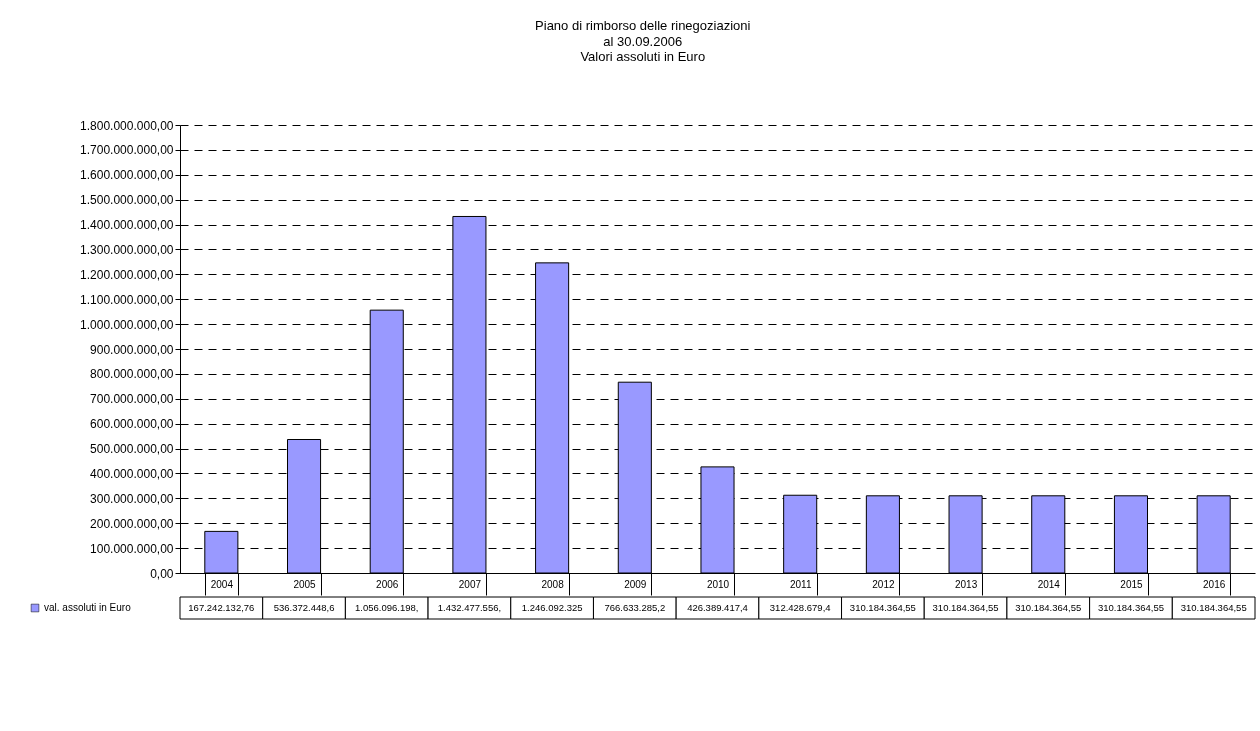  Describe the element at coordinates (470, 584) in the screenshot. I see `x-tick-label: 2007` at that location.